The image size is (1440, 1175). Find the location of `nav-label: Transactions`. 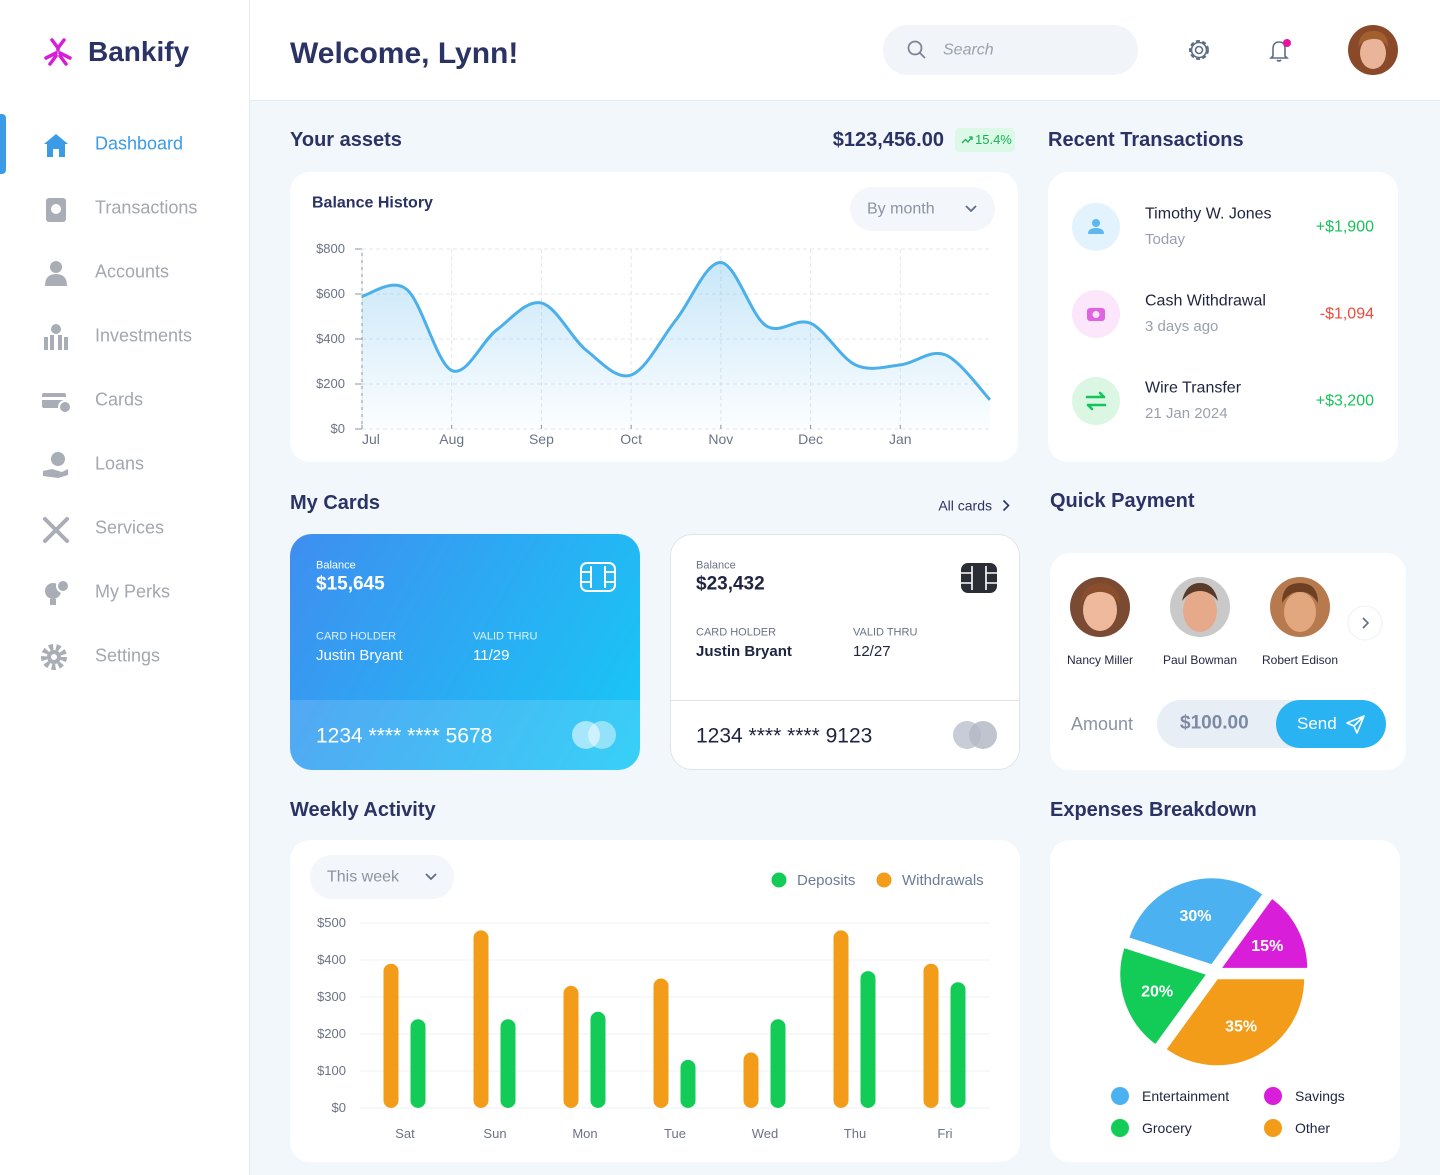

nav-label: Transactions is located at coordinates (146, 207).